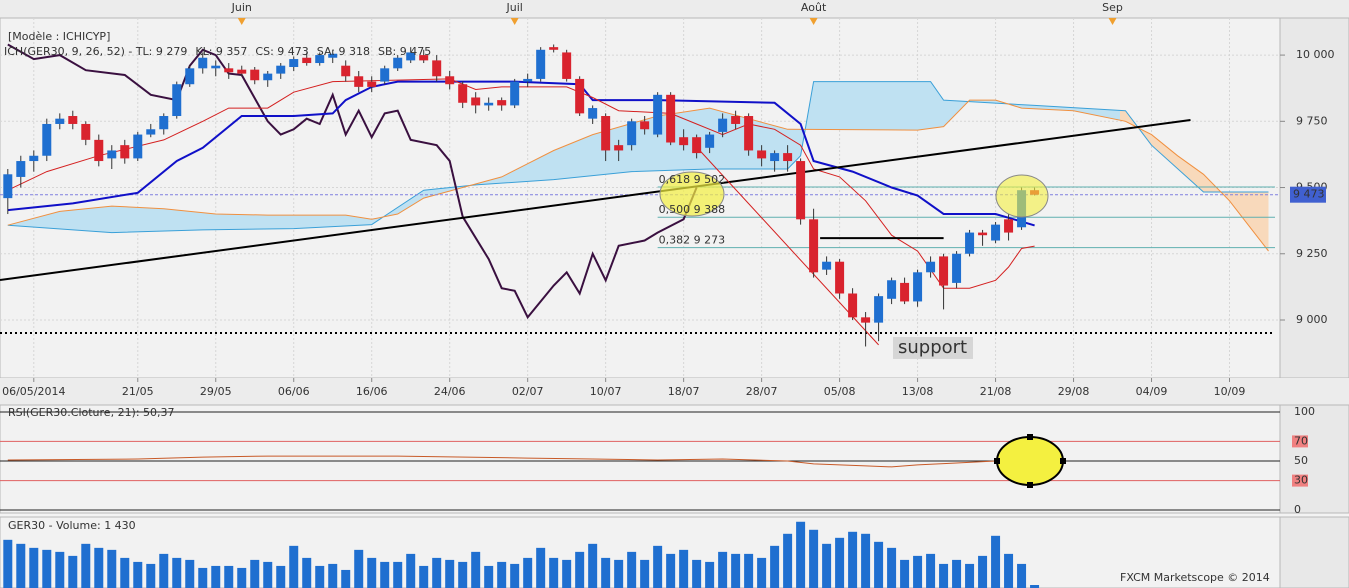  What do you see at coordinates (72, 525) in the screenshot?
I see `volume-title: GER30 - Volume: 1 430` at bounding box center [72, 525].